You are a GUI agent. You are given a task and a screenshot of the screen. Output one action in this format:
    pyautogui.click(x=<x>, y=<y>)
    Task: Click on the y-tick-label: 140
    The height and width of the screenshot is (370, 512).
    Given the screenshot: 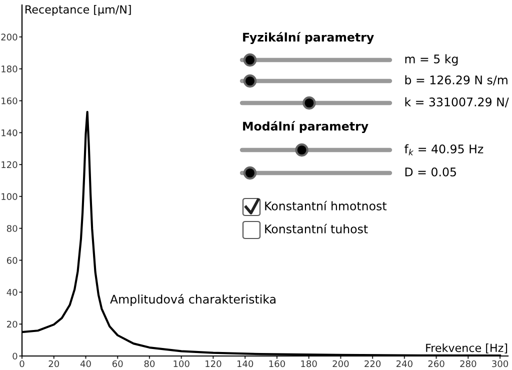 What is the action you would take?
    pyautogui.click(x=10, y=132)
    